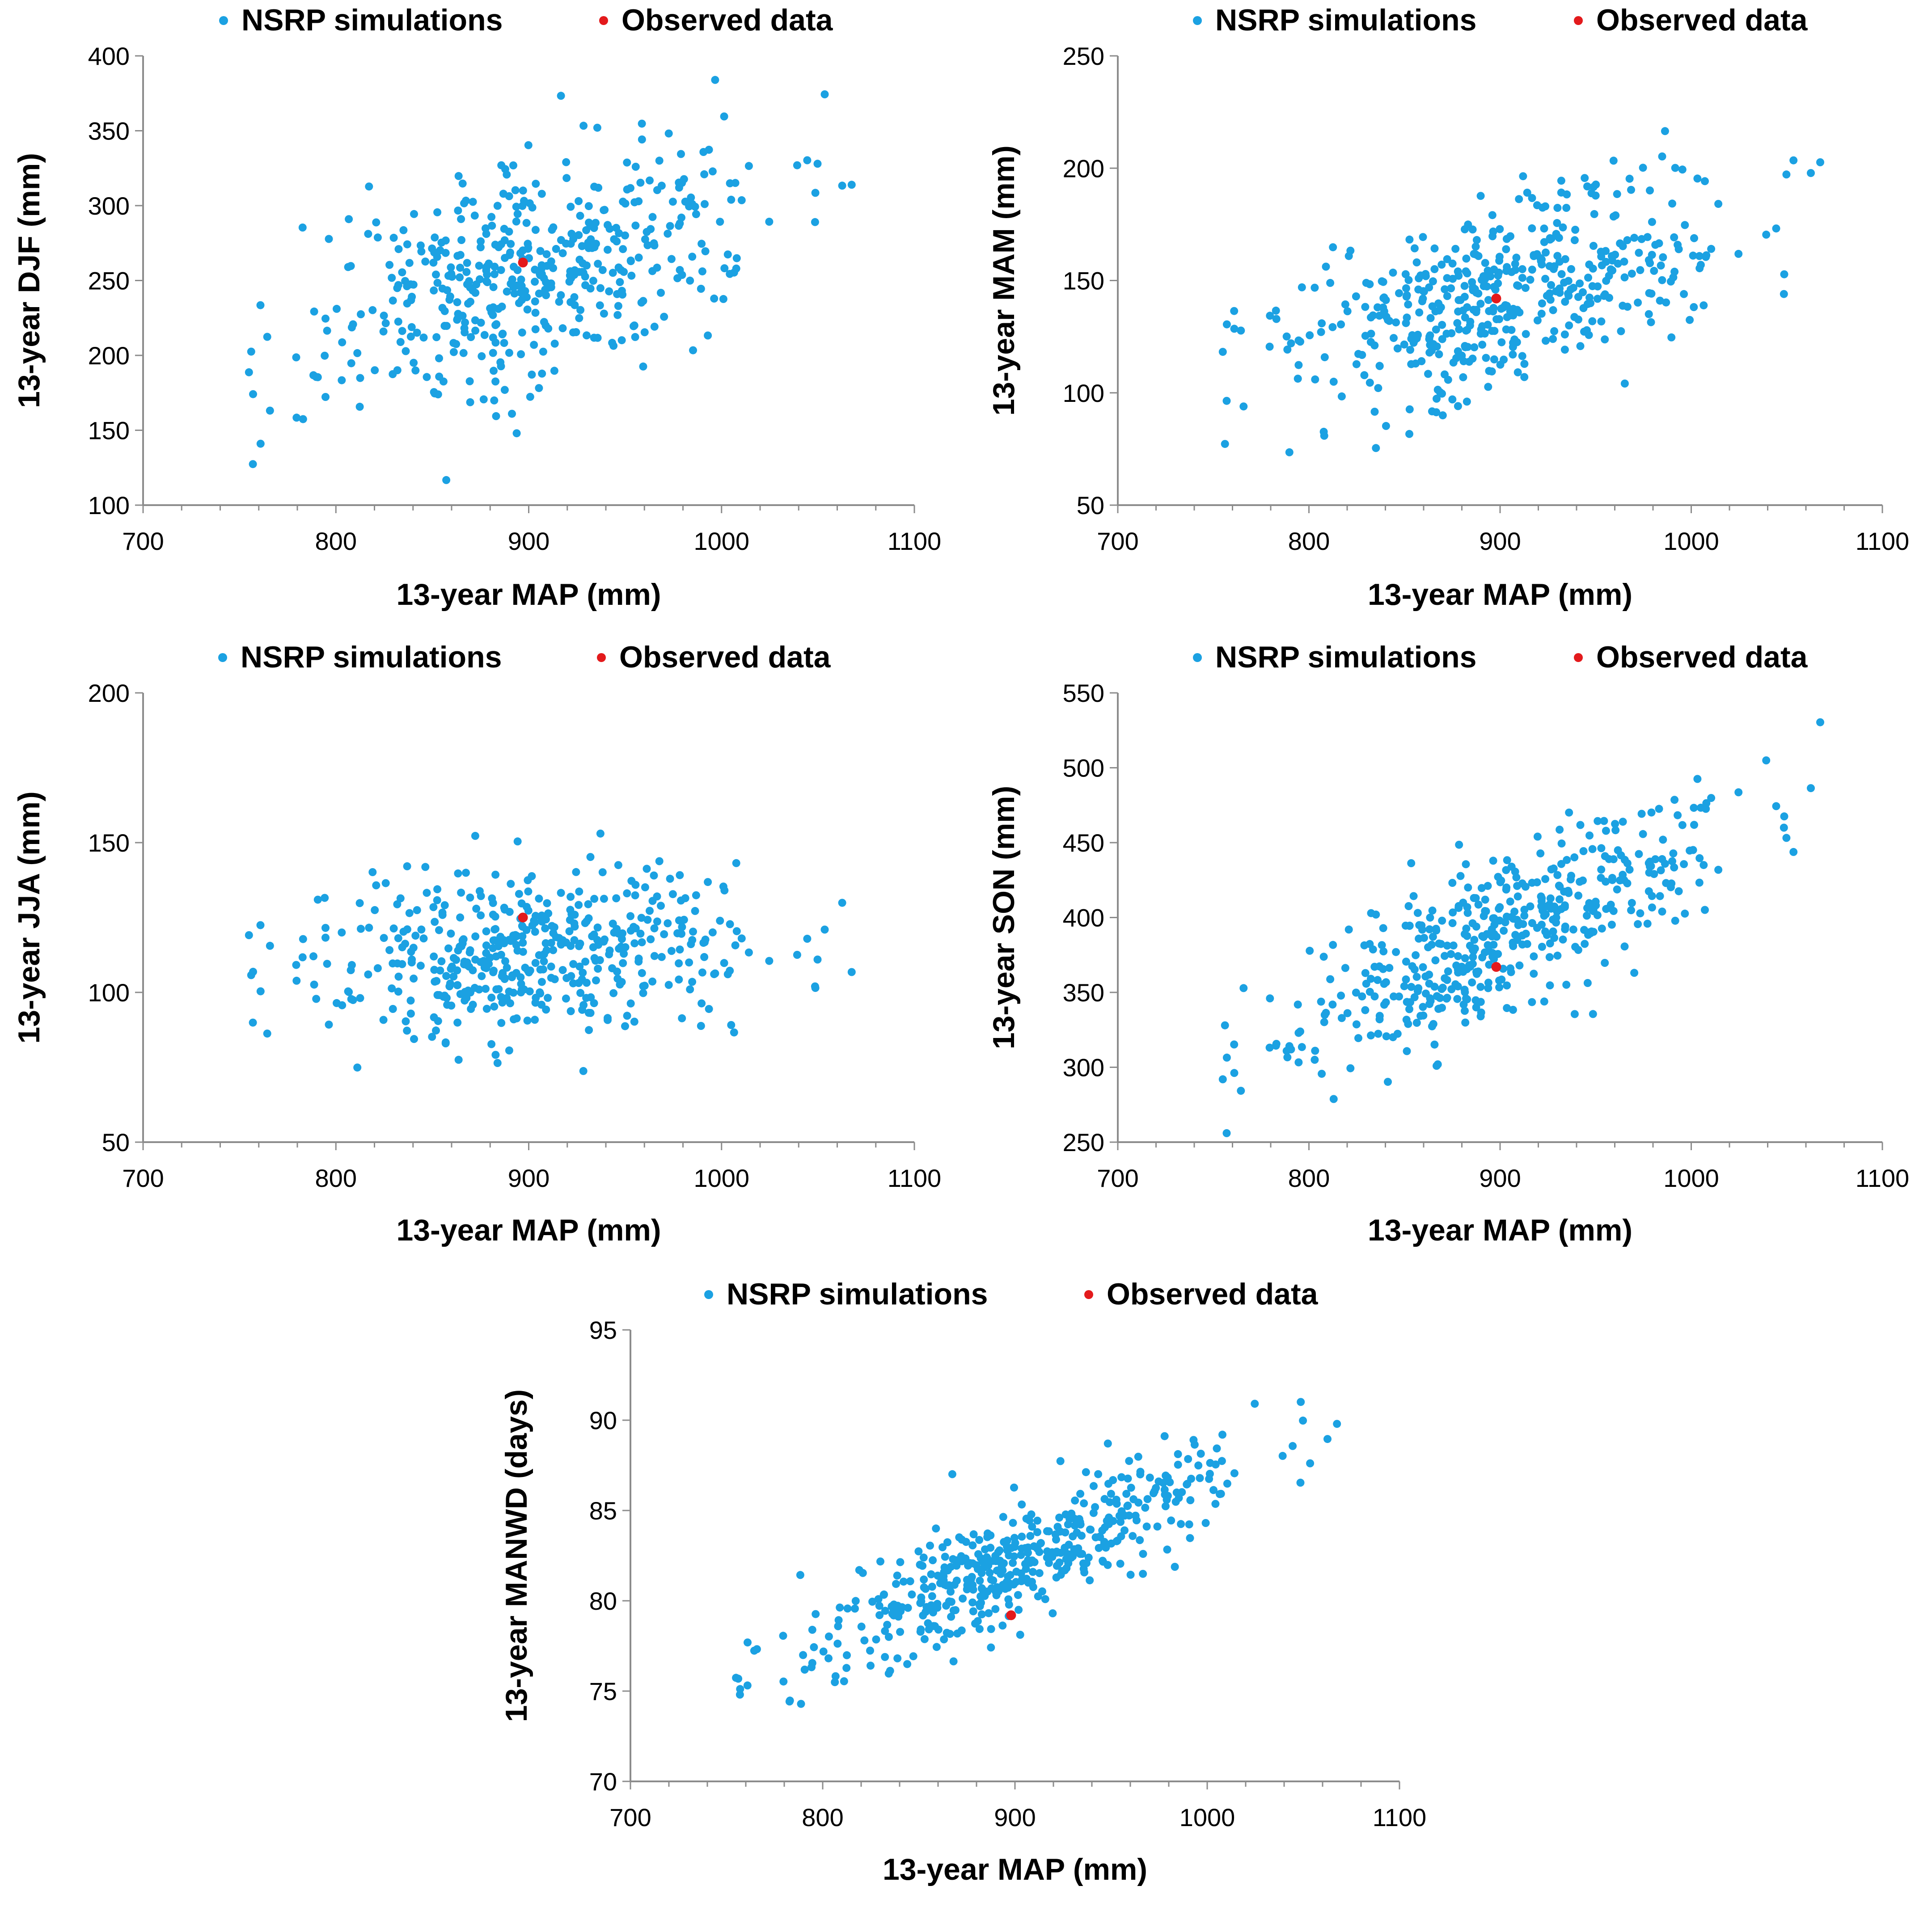 Image resolution: width=1932 pixels, height=1907 pixels. I want to click on y-tick-label: 100, so click(1083, 393).